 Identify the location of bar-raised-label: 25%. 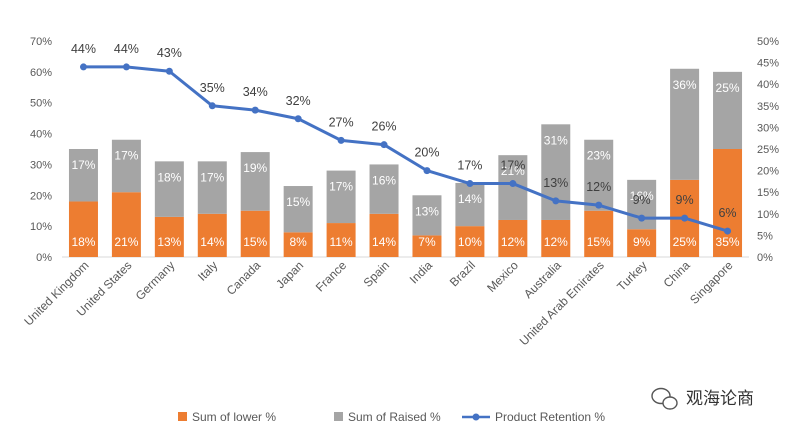
(728, 88).